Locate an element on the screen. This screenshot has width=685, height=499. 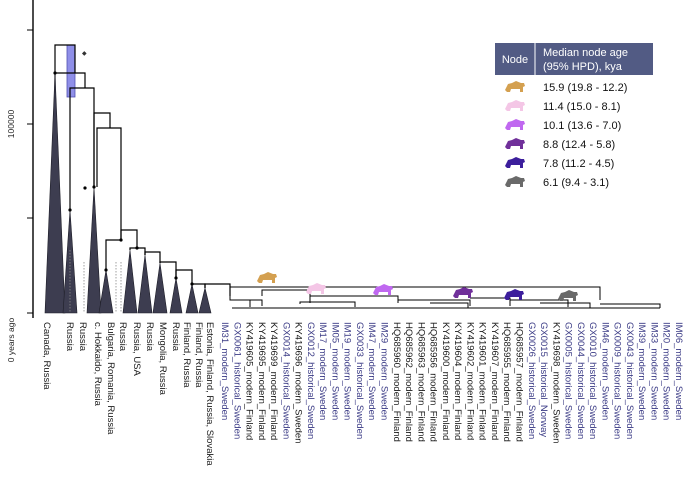
tip-label: IM33_modern_Sweden is located at coordinates (654, 371).